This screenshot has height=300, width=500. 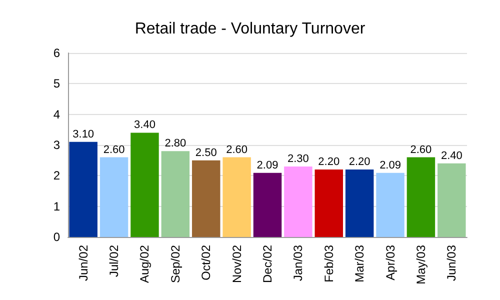 What do you see at coordinates (56, 83) in the screenshot?
I see `y-tick-label: 5` at bounding box center [56, 83].